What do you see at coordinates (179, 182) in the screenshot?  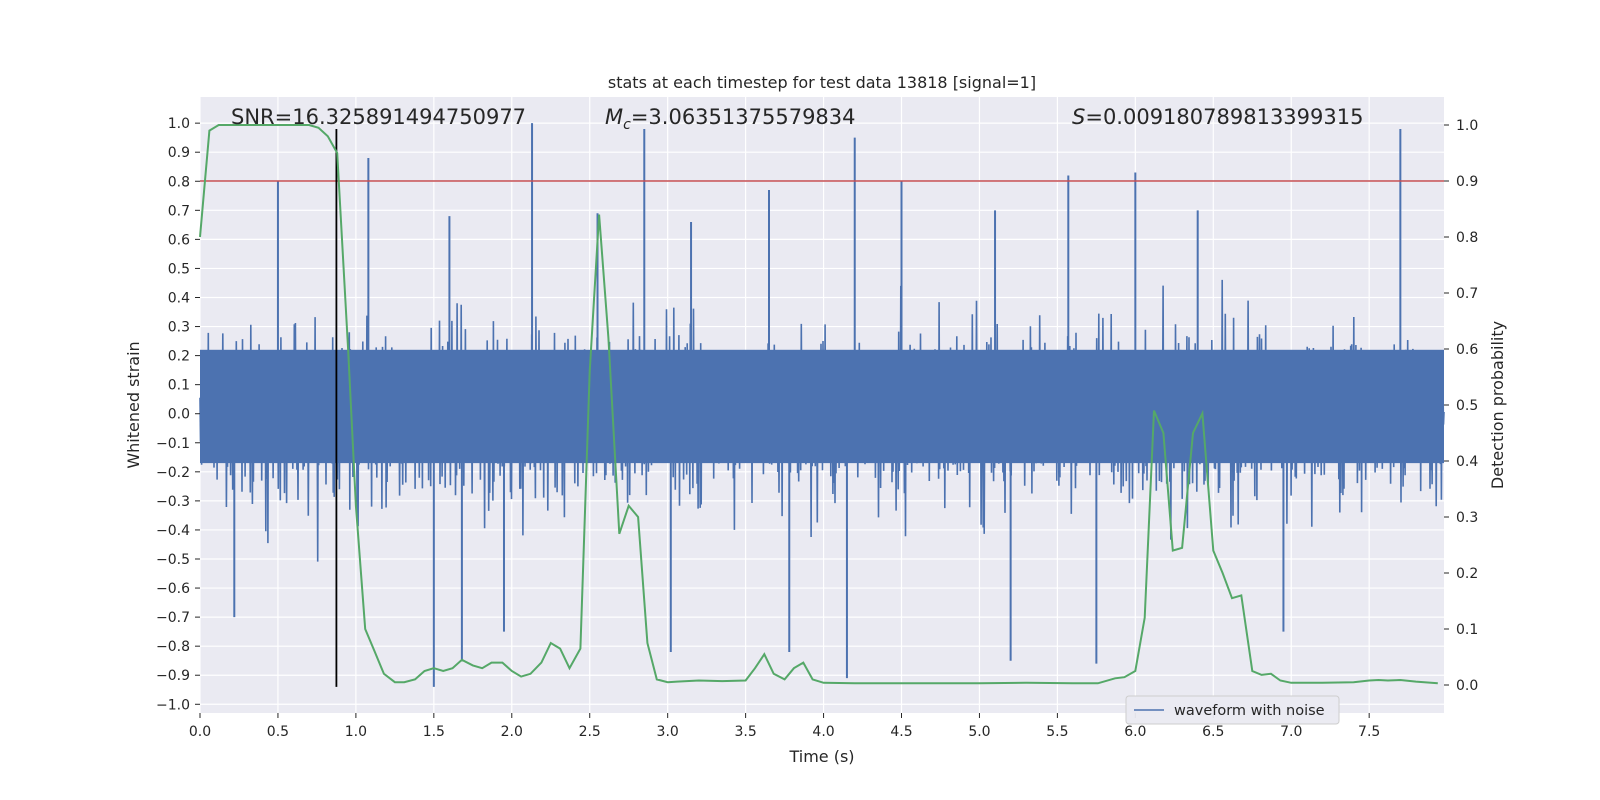 I see `y-tick-label: 0.8` at bounding box center [179, 182].